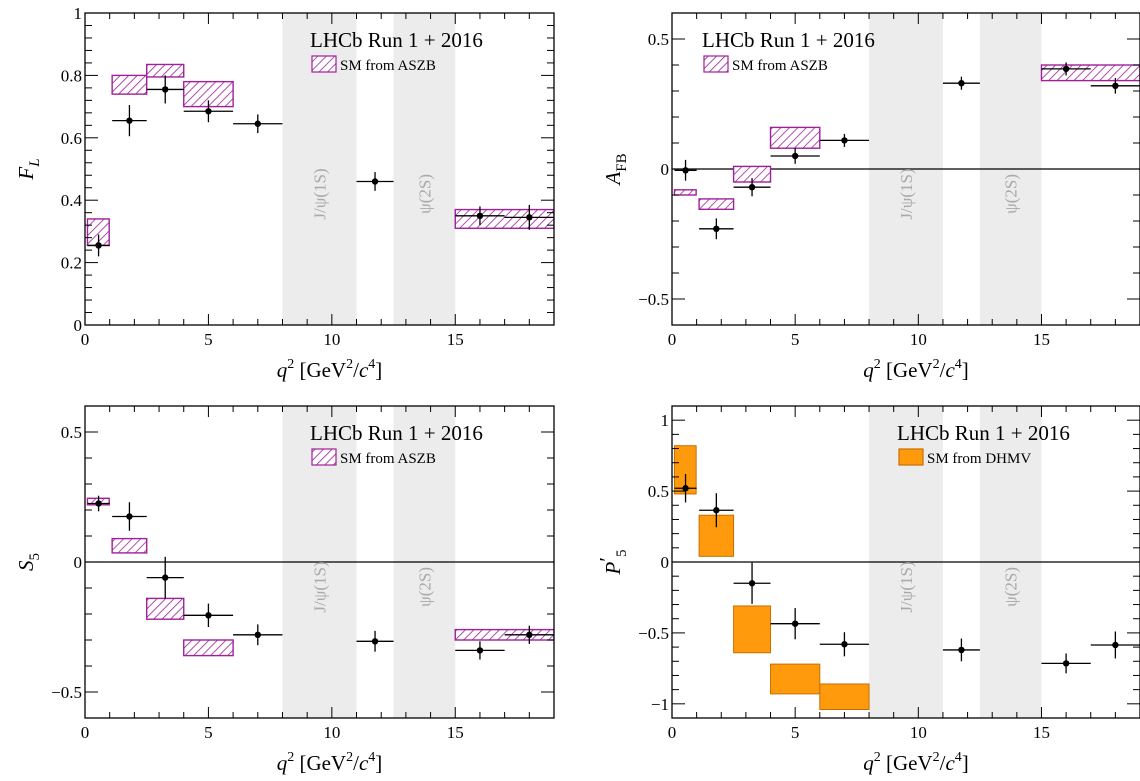  I want to click on y-axis-label: FL, so click(28, 169).